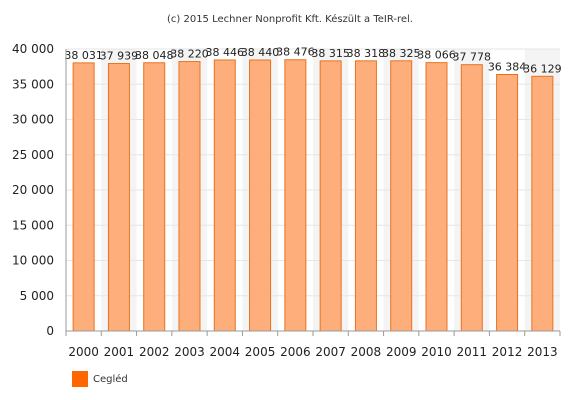 Image resolution: width=580 pixels, height=400 pixels. Describe the element at coordinates (154, 352) in the screenshot. I see `x-tick-label-2002: 2002` at that location.